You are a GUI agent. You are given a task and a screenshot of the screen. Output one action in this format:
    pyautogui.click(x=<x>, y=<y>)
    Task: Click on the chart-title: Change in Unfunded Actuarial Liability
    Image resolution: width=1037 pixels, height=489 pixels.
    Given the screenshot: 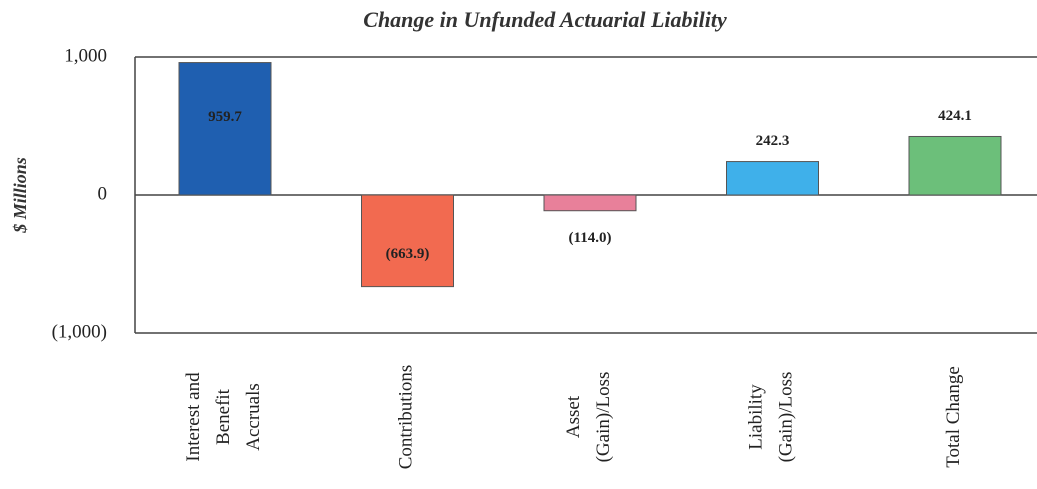 What is the action you would take?
    pyautogui.click(x=545, y=19)
    